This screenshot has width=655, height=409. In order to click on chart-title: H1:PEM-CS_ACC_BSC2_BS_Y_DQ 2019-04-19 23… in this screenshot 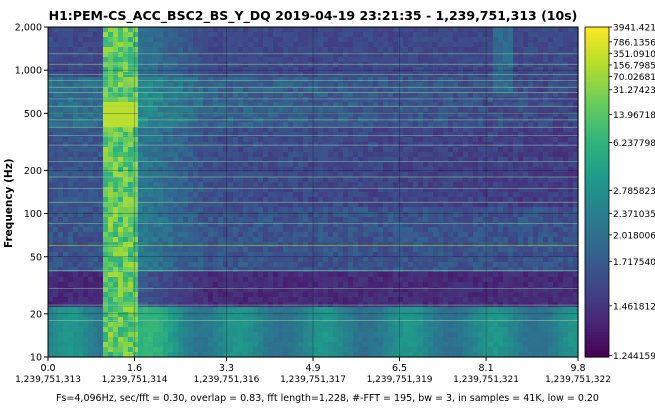, I will do `click(313, 15)`.